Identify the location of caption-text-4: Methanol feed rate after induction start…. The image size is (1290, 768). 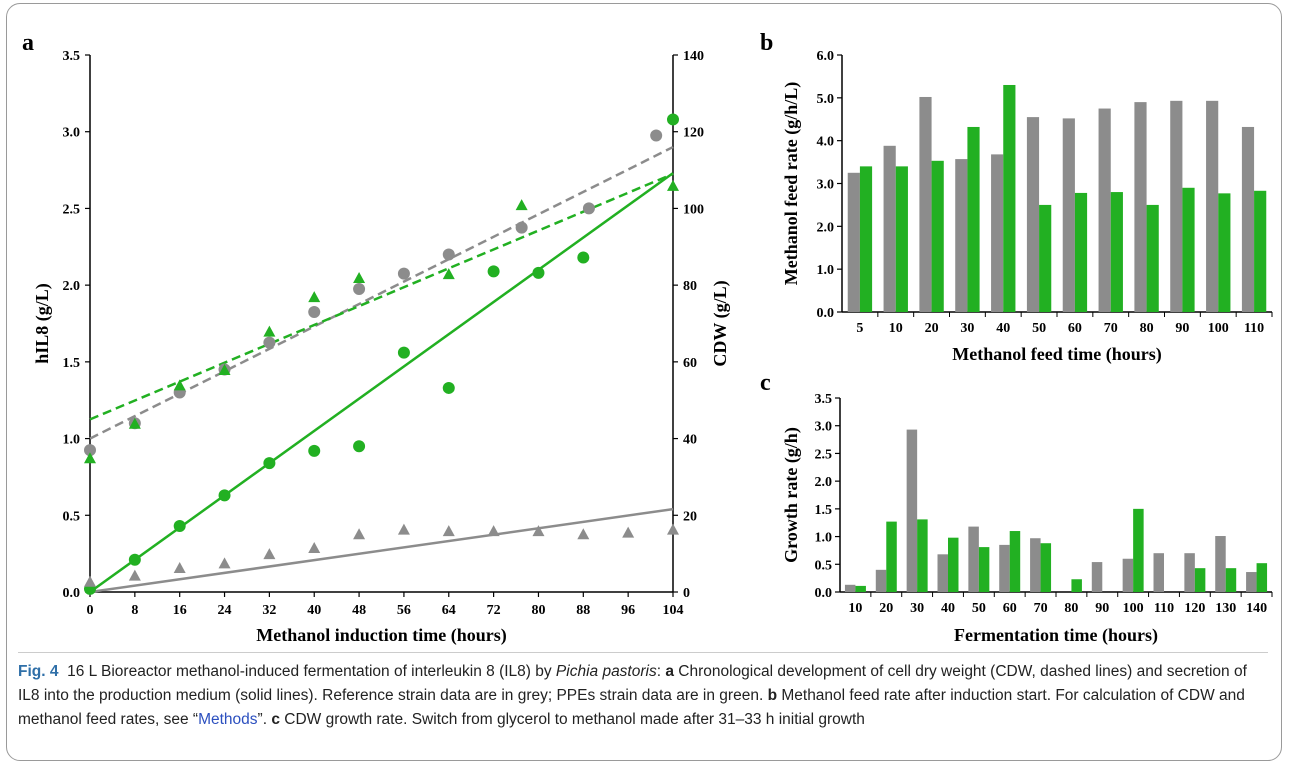
(631, 707).